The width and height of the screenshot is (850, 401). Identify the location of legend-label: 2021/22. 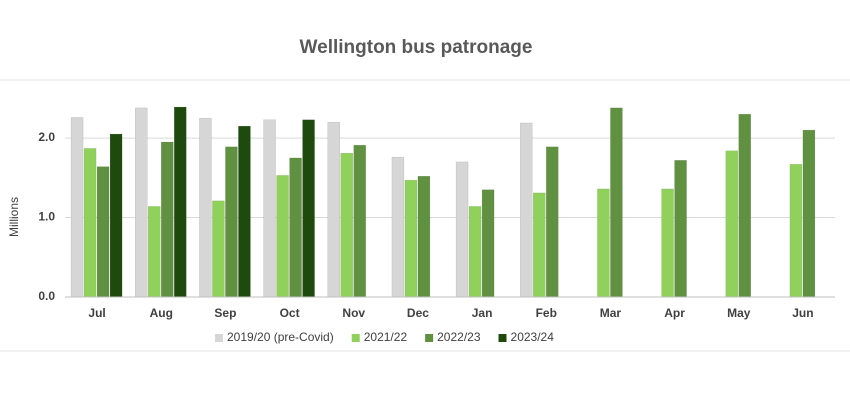
(386, 337).